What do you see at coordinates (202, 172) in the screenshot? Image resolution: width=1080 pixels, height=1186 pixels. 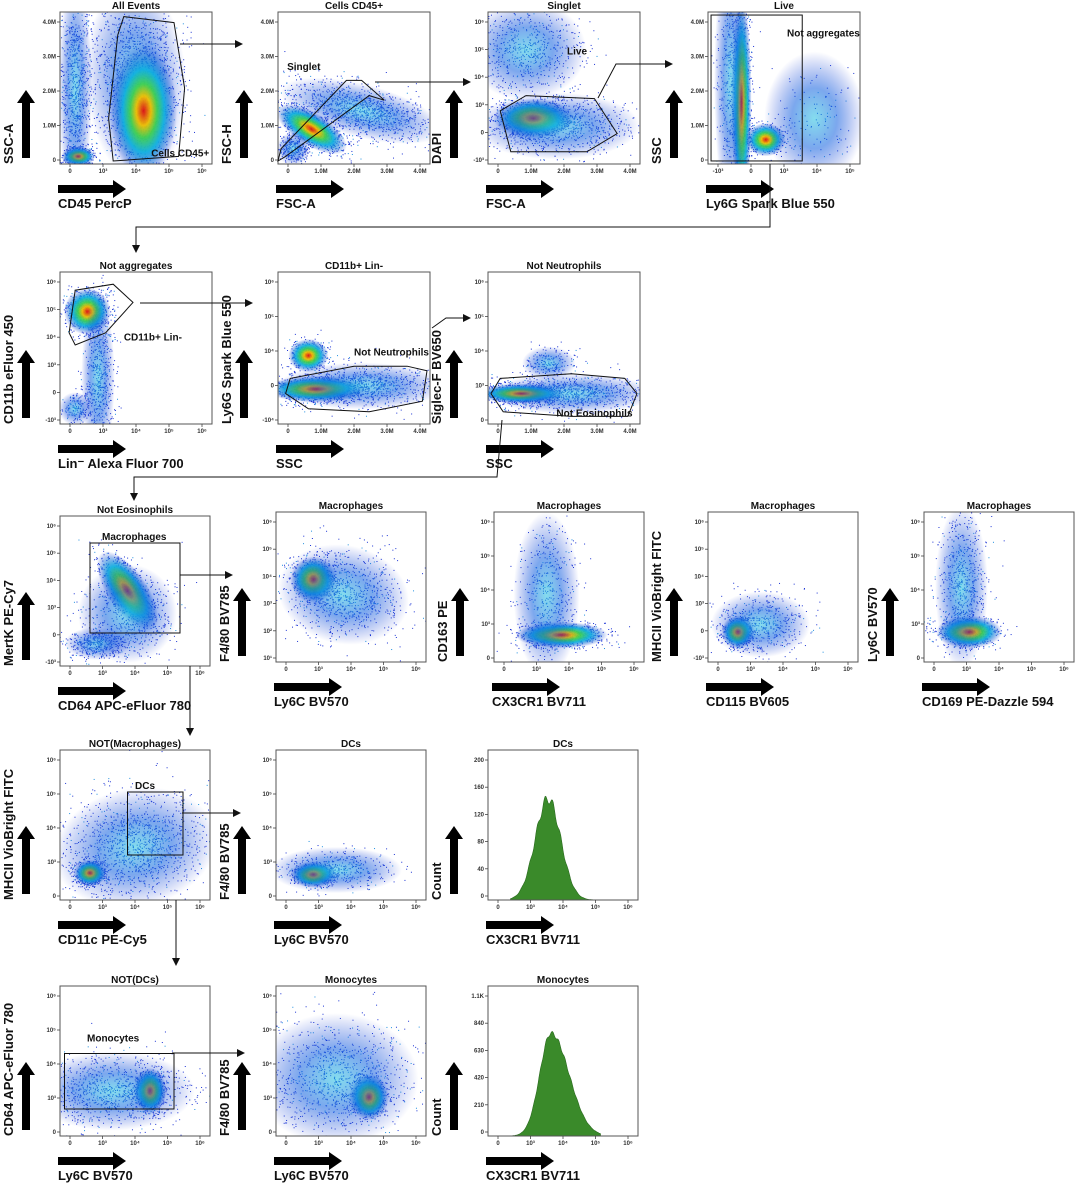 I see `x-tick-label: 10⁶` at bounding box center [202, 172].